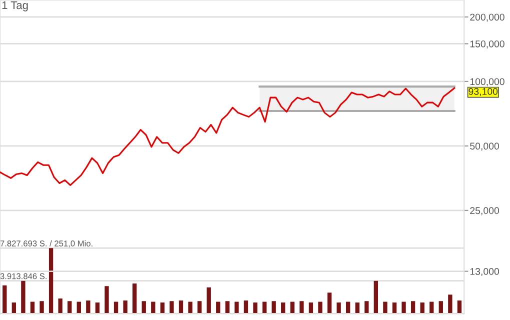 This screenshot has height=320, width=510. I want to click on y-tick-label: 200,000, so click(487, 18).